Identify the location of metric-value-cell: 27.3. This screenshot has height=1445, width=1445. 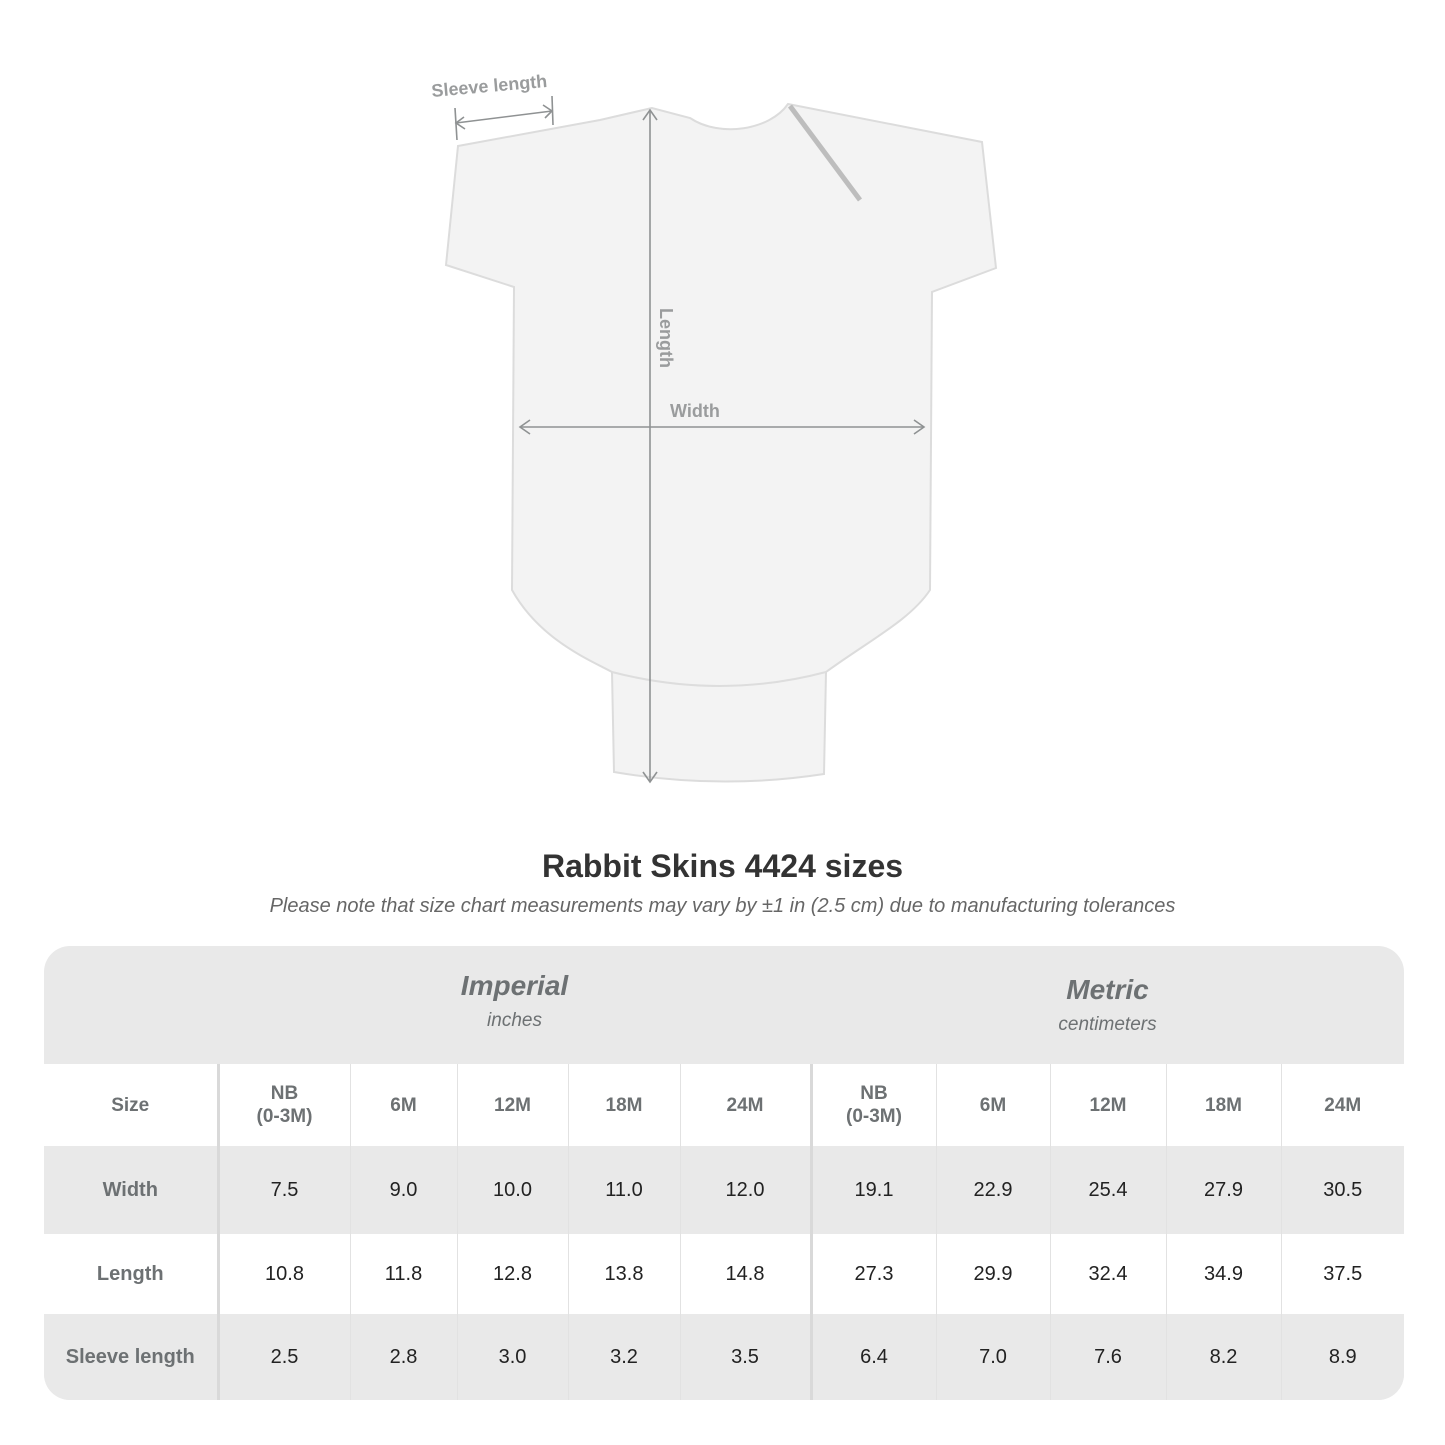
(872, 1274).